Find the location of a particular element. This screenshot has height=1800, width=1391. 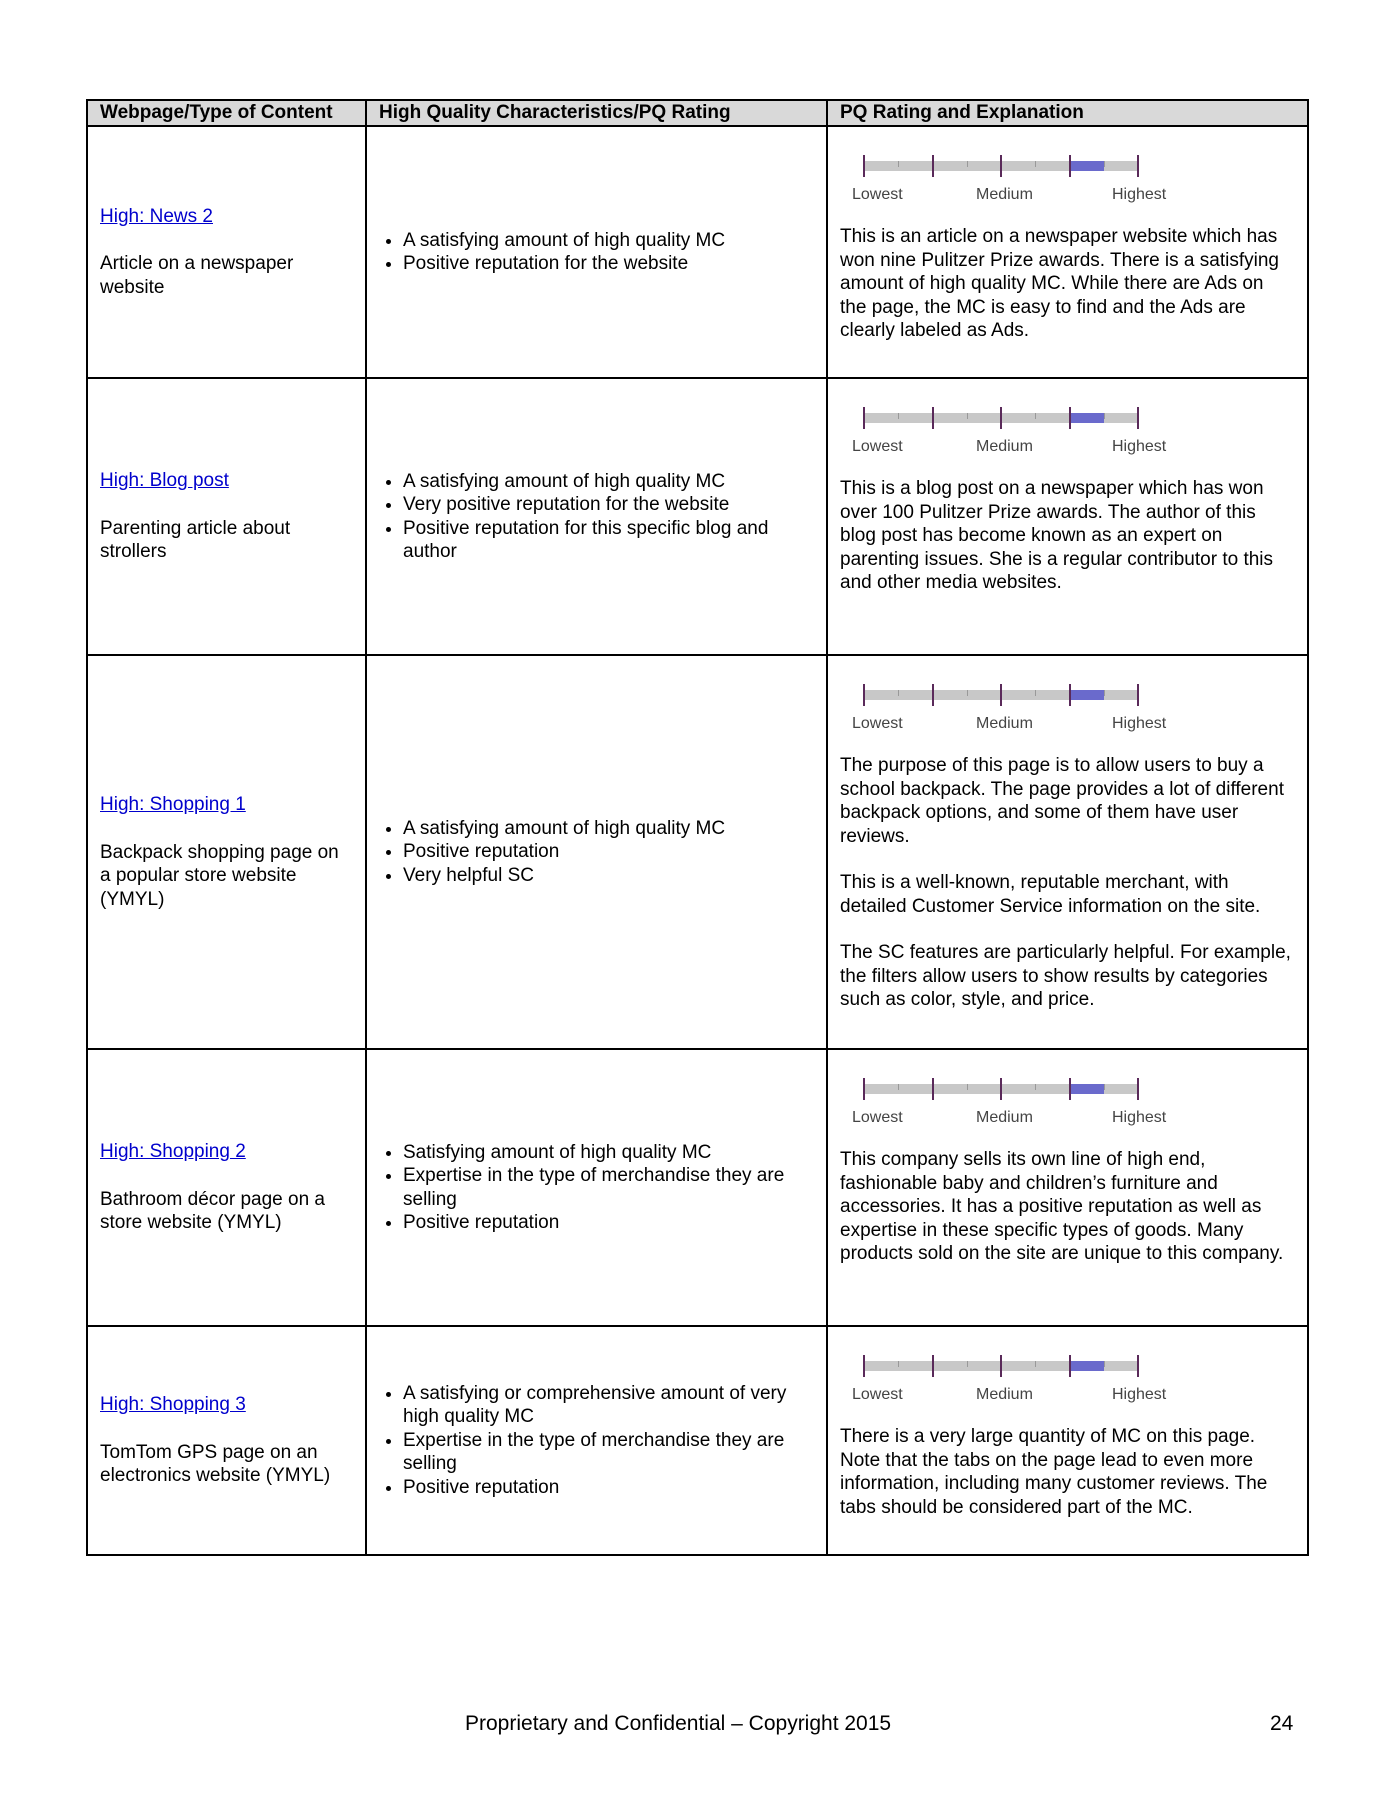

example-link: High: Shopping 3 is located at coordinates (173, 1405).